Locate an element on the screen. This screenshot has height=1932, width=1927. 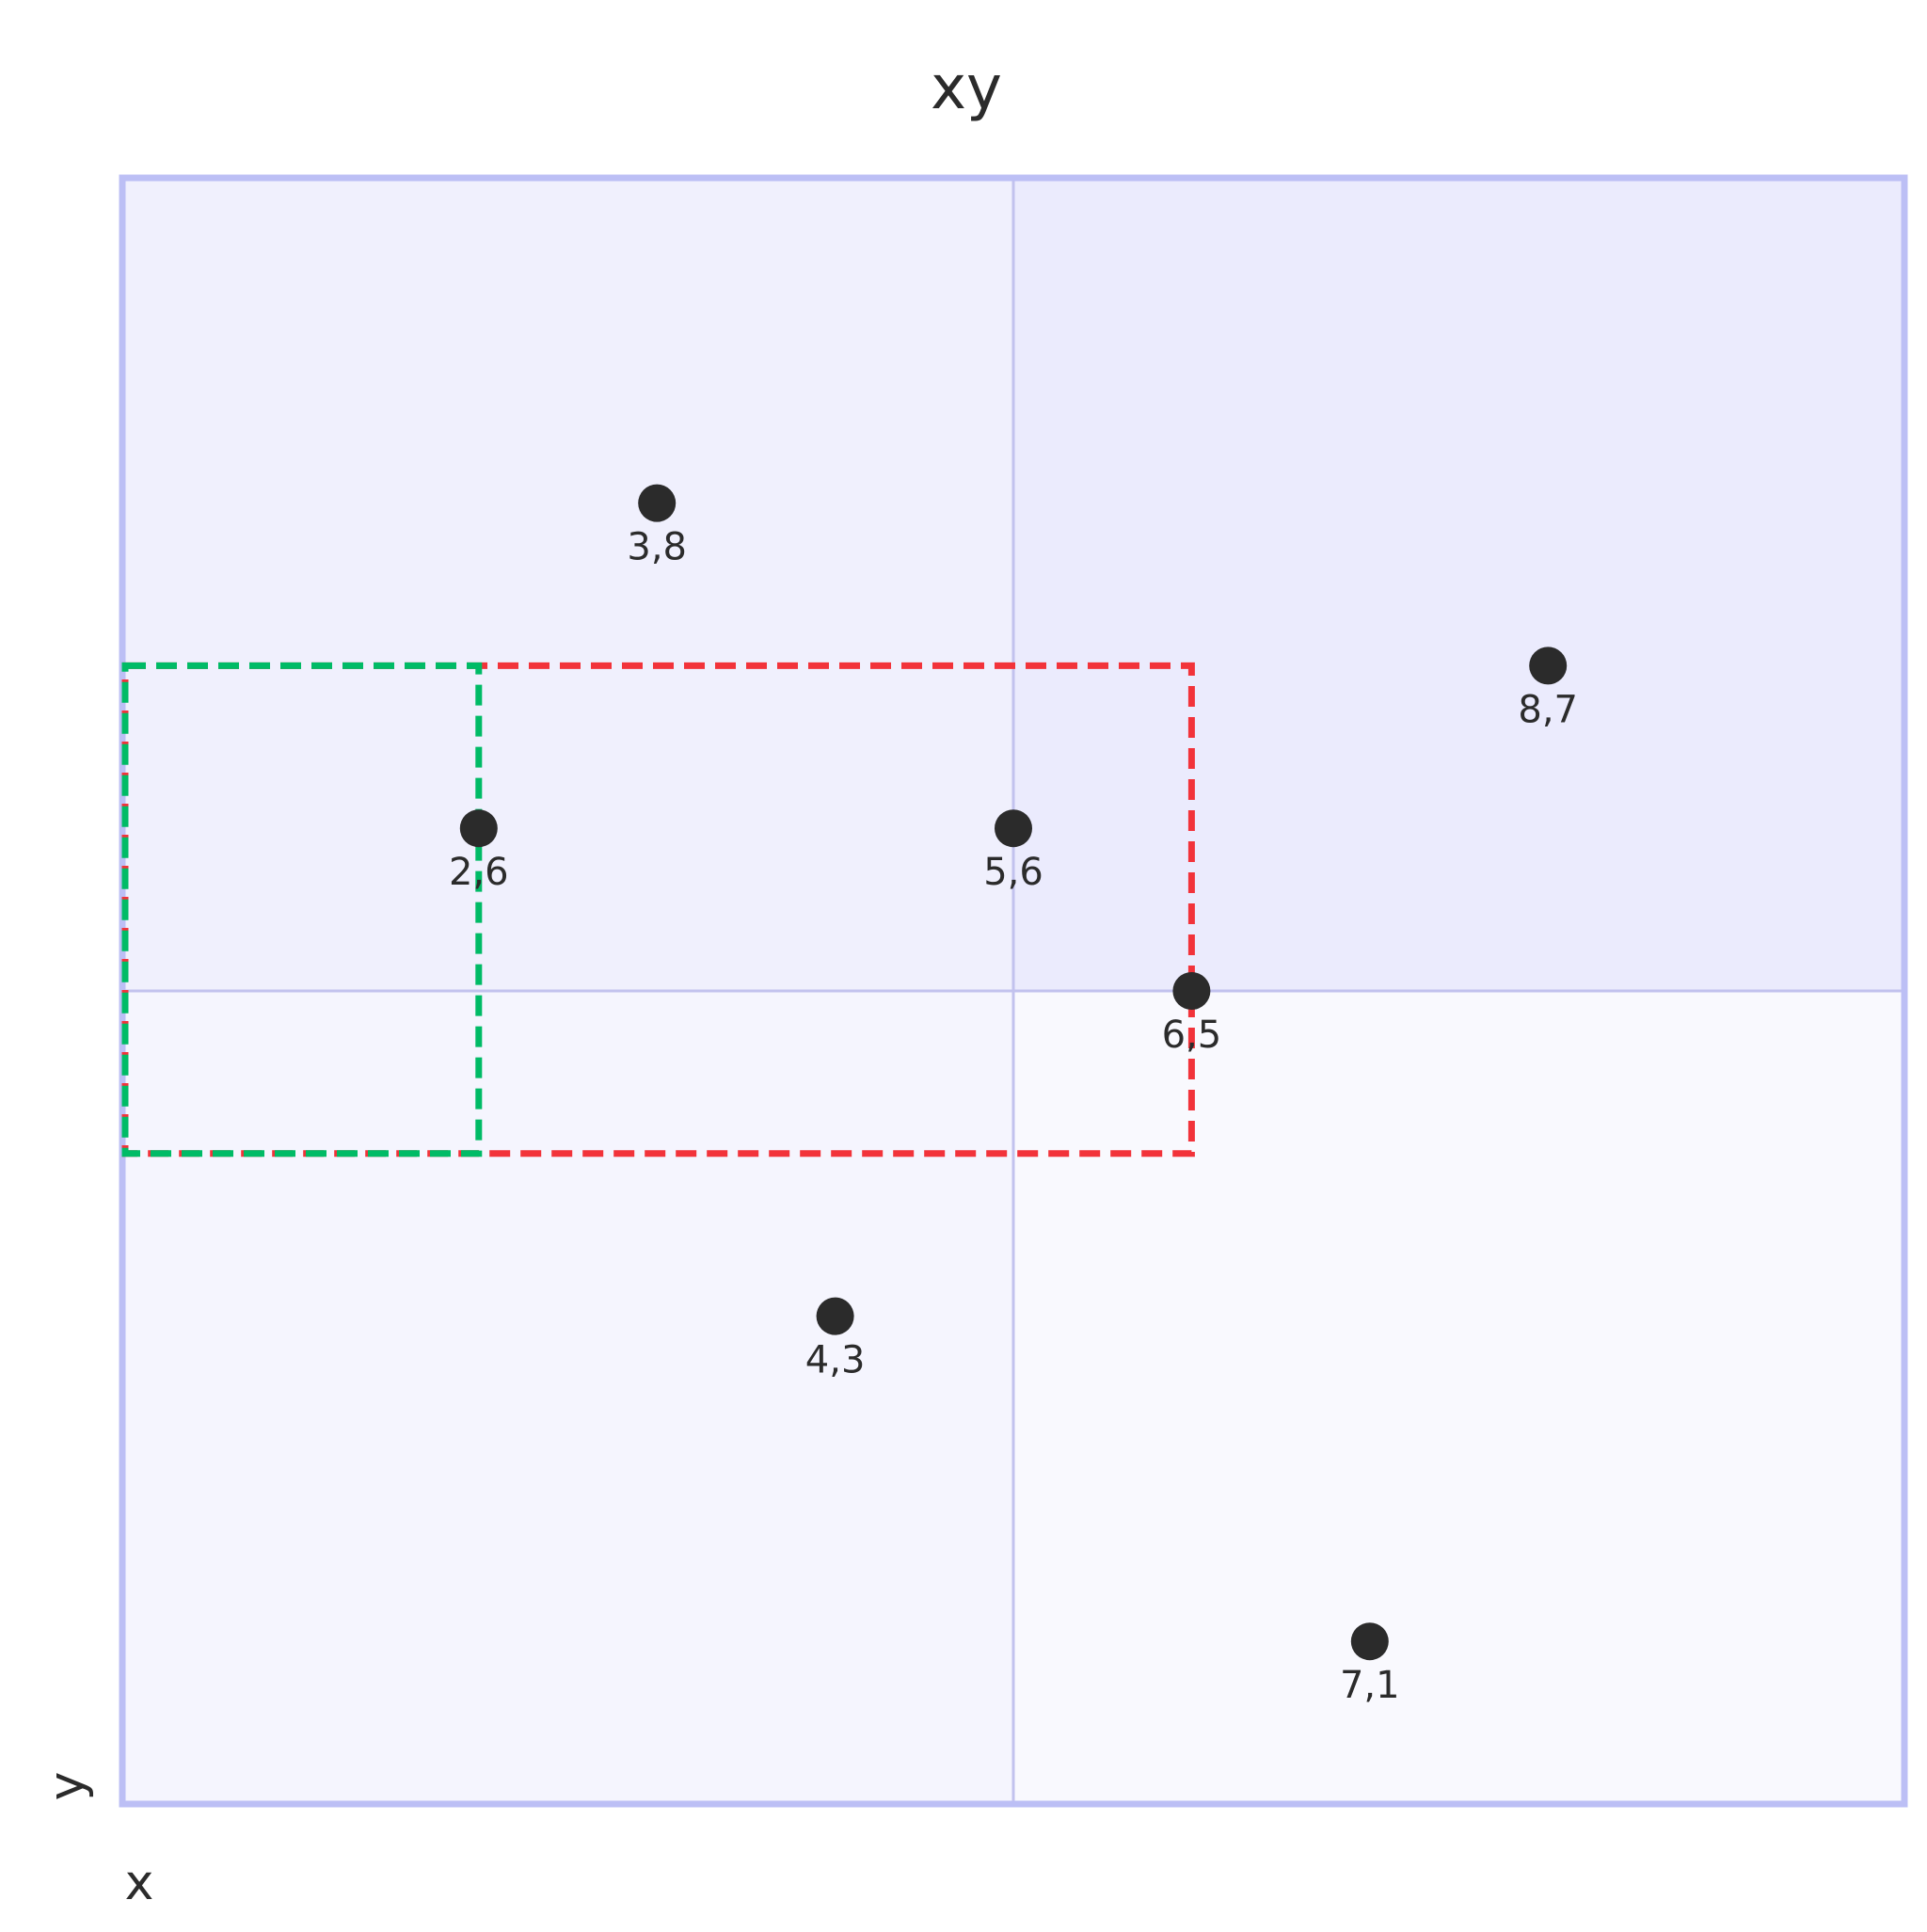
point-label: 3,8 is located at coordinates (657, 547).